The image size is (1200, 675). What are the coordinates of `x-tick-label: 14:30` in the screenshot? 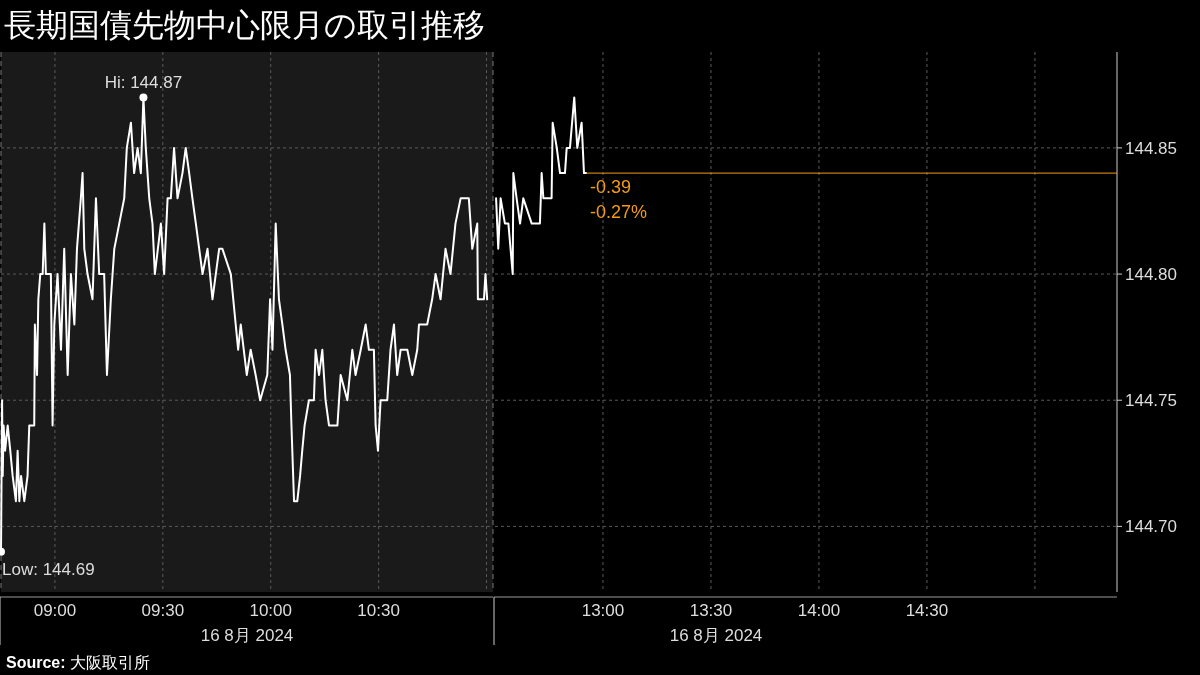 It's located at (927, 610).